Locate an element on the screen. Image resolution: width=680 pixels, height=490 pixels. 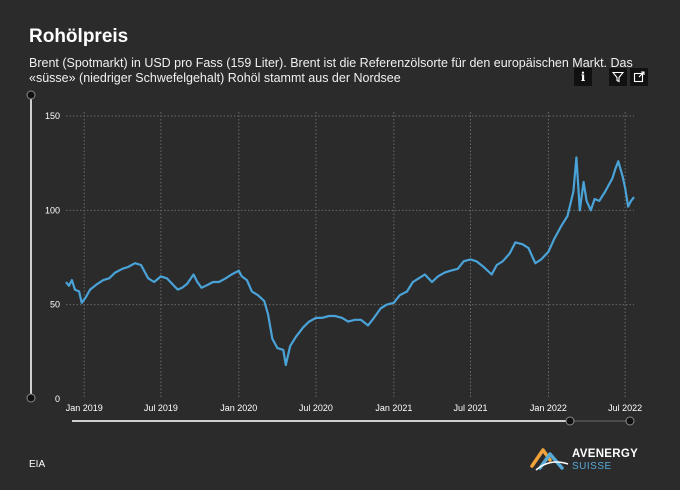
x-tick-label: Jan 2022 is located at coordinates (548, 408).